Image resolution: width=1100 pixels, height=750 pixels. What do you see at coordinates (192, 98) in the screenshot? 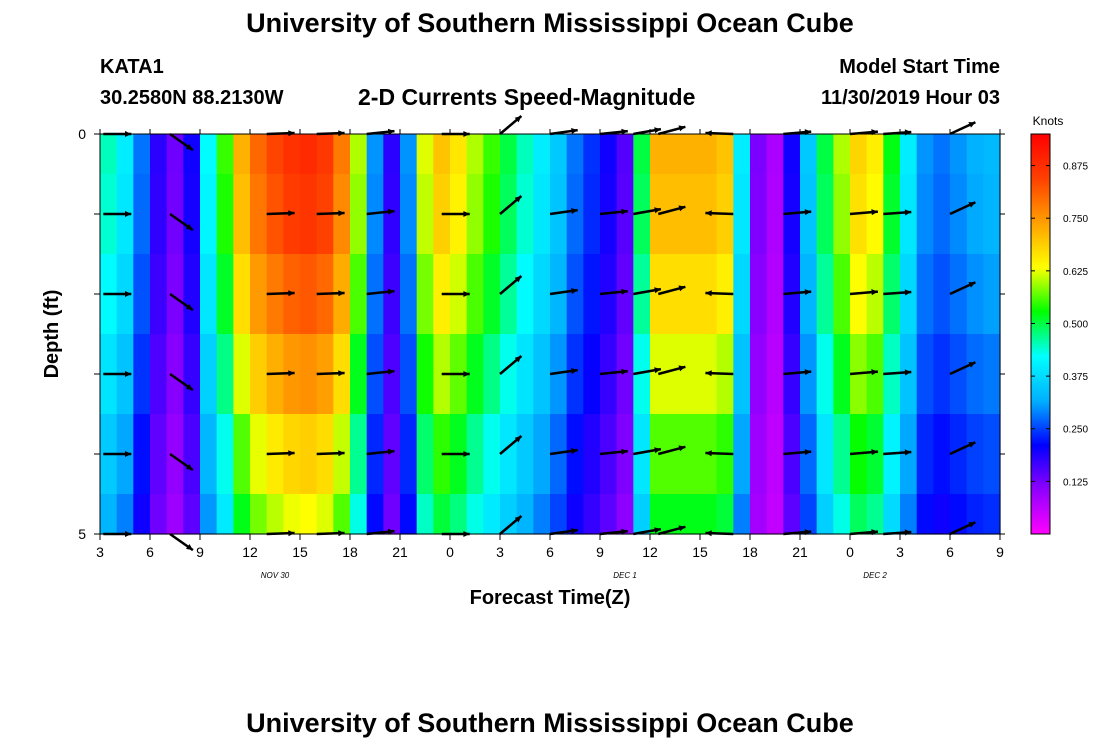
I see `station-coordinates: 30.2580N 88.2130W` at bounding box center [192, 98].